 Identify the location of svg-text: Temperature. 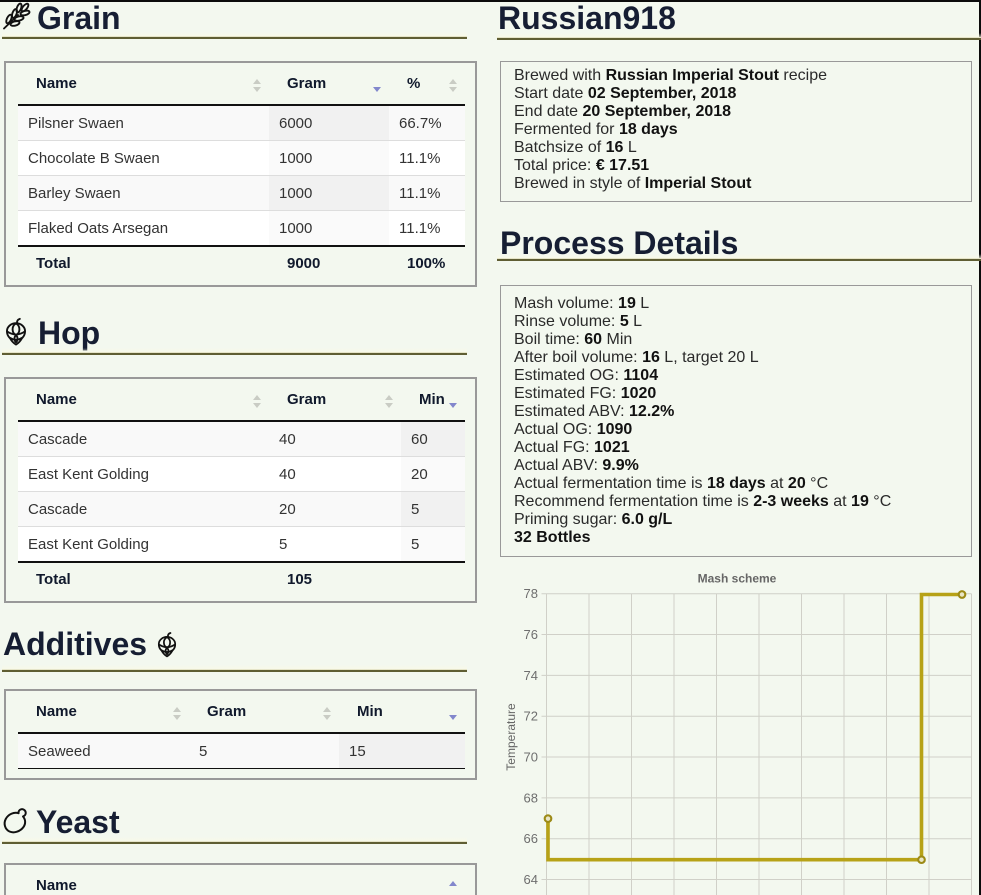
(511, 737).